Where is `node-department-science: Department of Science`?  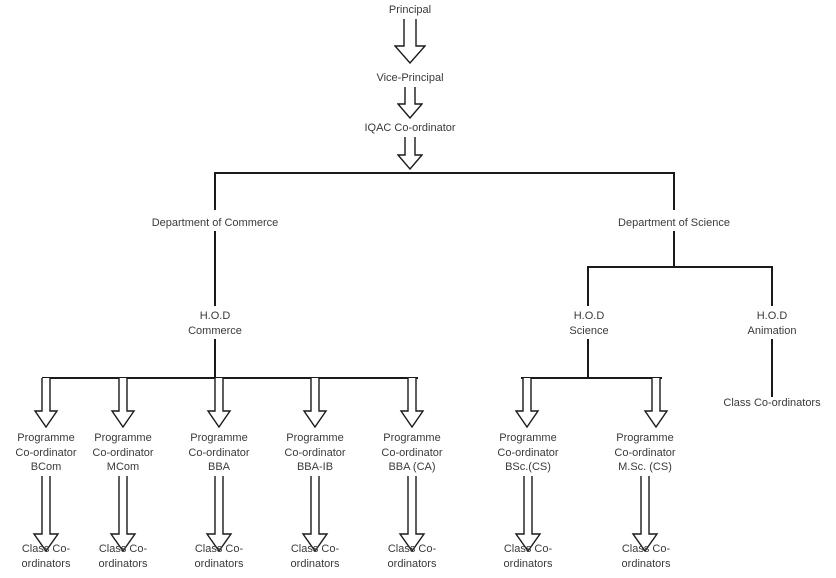 node-department-science: Department of Science is located at coordinates (674, 223).